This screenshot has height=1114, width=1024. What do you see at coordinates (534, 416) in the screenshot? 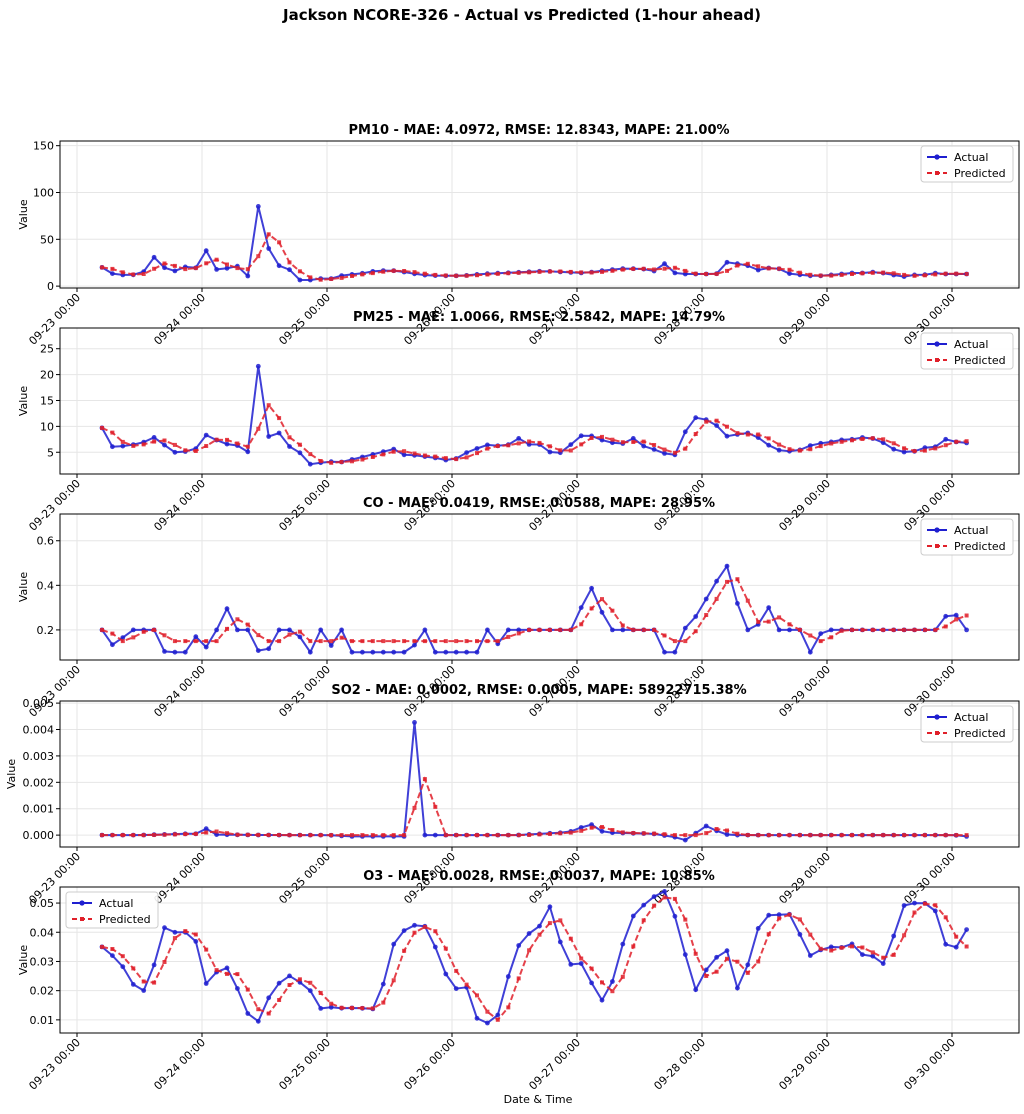
I see `series-actual-line` at bounding box center [534, 416].